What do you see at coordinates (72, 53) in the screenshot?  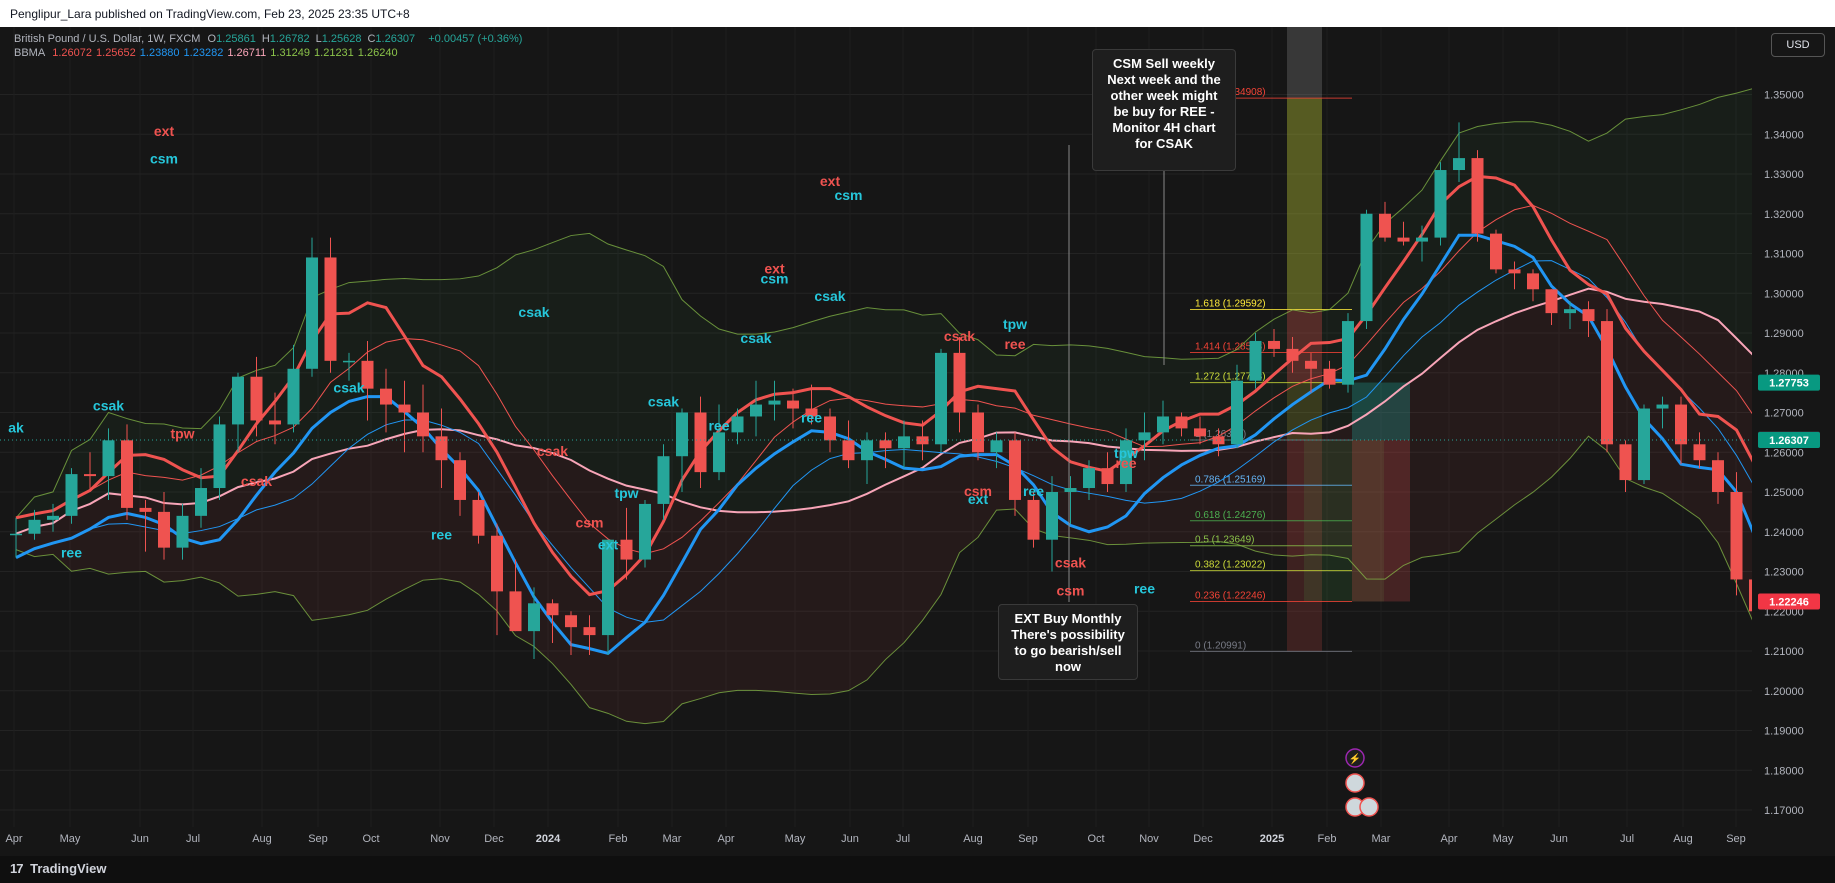 I see `indicator-value: 1.26072` at bounding box center [72, 53].